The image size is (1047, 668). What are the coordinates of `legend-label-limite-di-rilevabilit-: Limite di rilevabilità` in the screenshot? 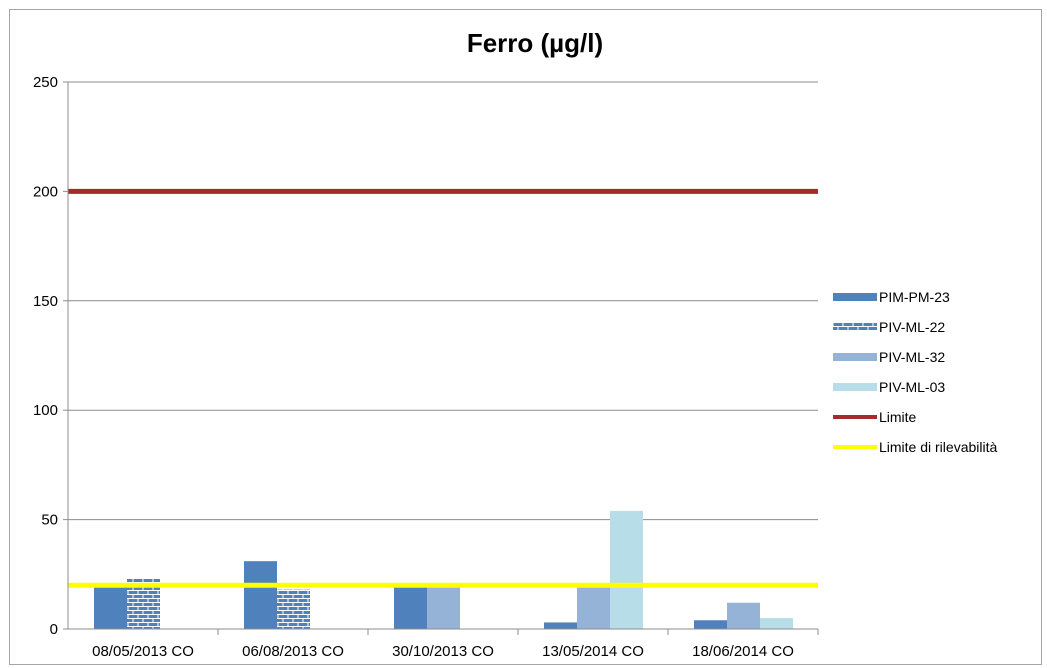 It's located at (938, 447).